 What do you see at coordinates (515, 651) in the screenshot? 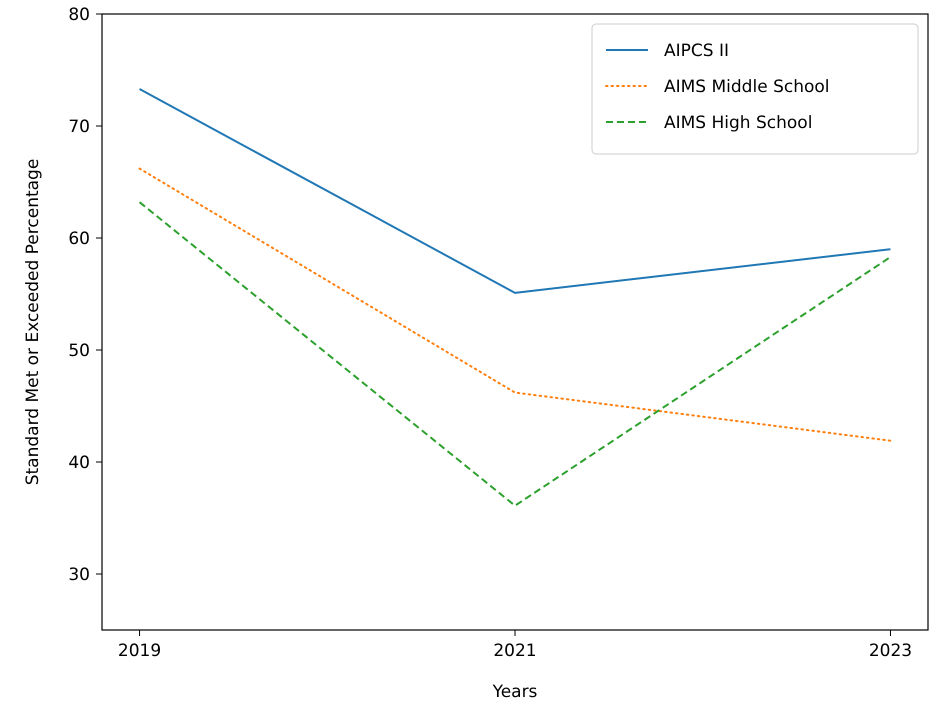
I see `x-tick-label: 2021` at bounding box center [515, 651].